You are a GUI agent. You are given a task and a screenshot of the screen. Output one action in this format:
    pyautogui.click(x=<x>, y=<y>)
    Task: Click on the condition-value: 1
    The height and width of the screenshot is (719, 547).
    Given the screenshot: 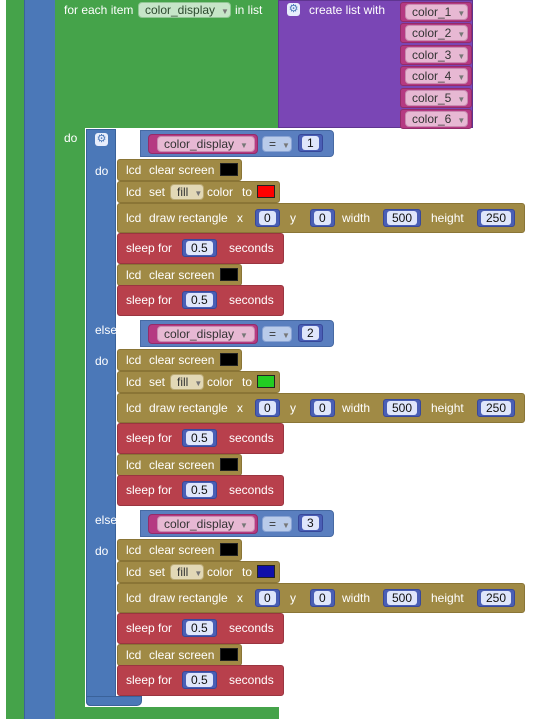 What is the action you would take?
    pyautogui.click(x=310, y=143)
    